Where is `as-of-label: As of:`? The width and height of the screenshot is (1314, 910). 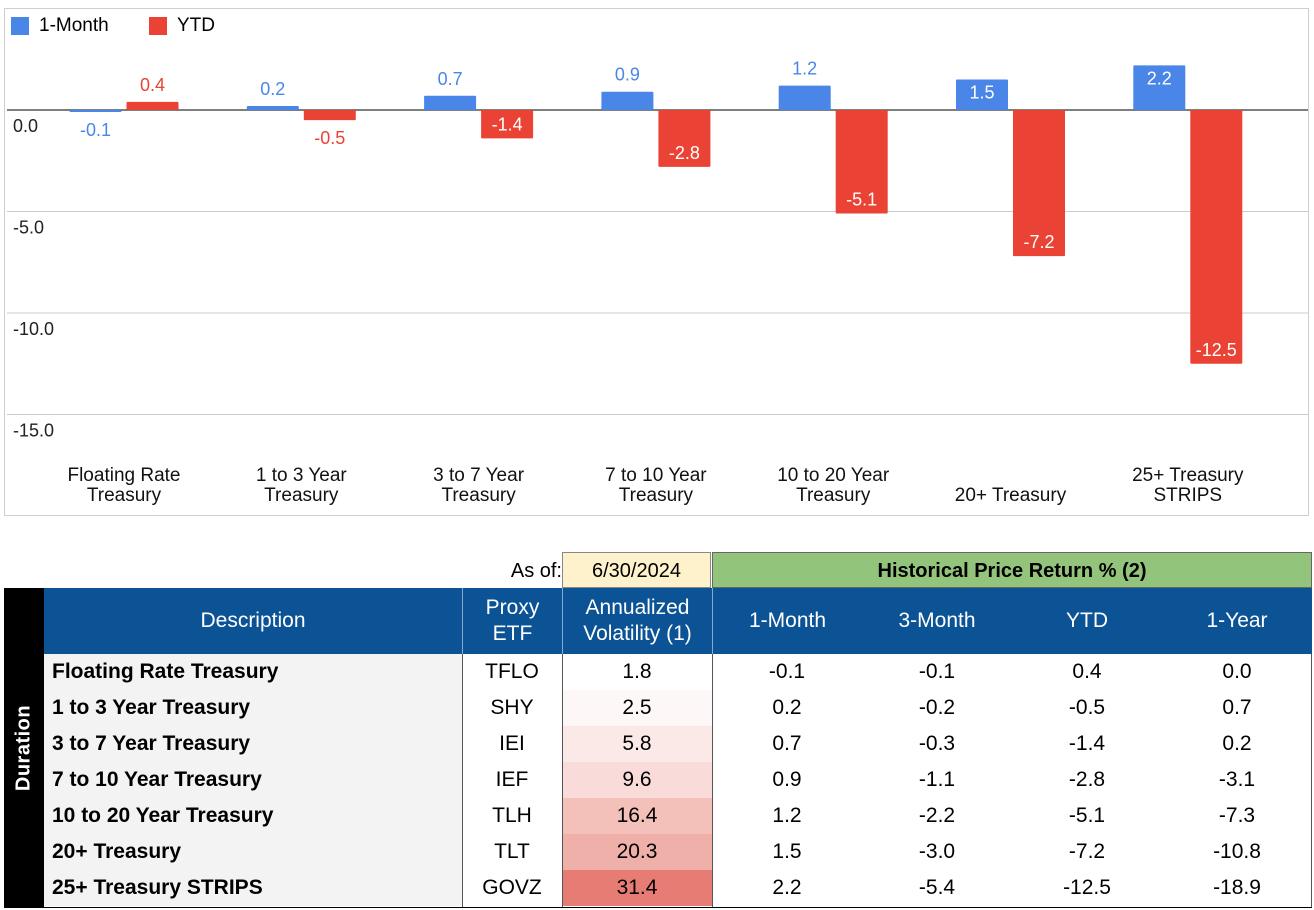
as-of-label: As of: is located at coordinates (536, 571).